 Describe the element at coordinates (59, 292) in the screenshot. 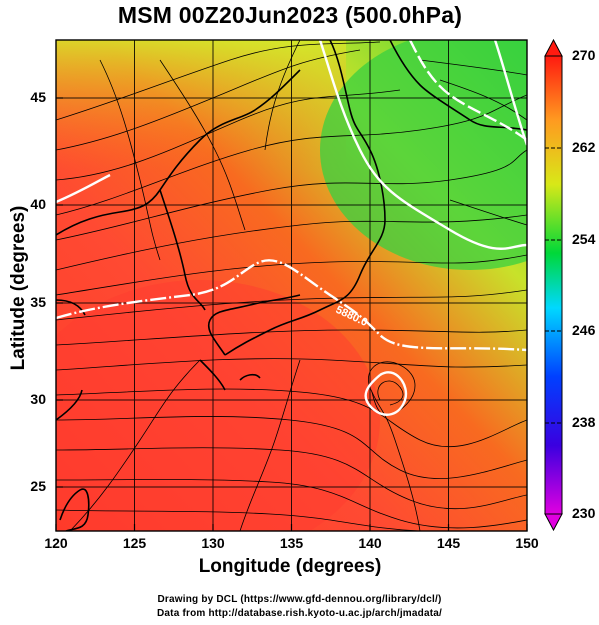

I see `y-tick-marks` at that location.